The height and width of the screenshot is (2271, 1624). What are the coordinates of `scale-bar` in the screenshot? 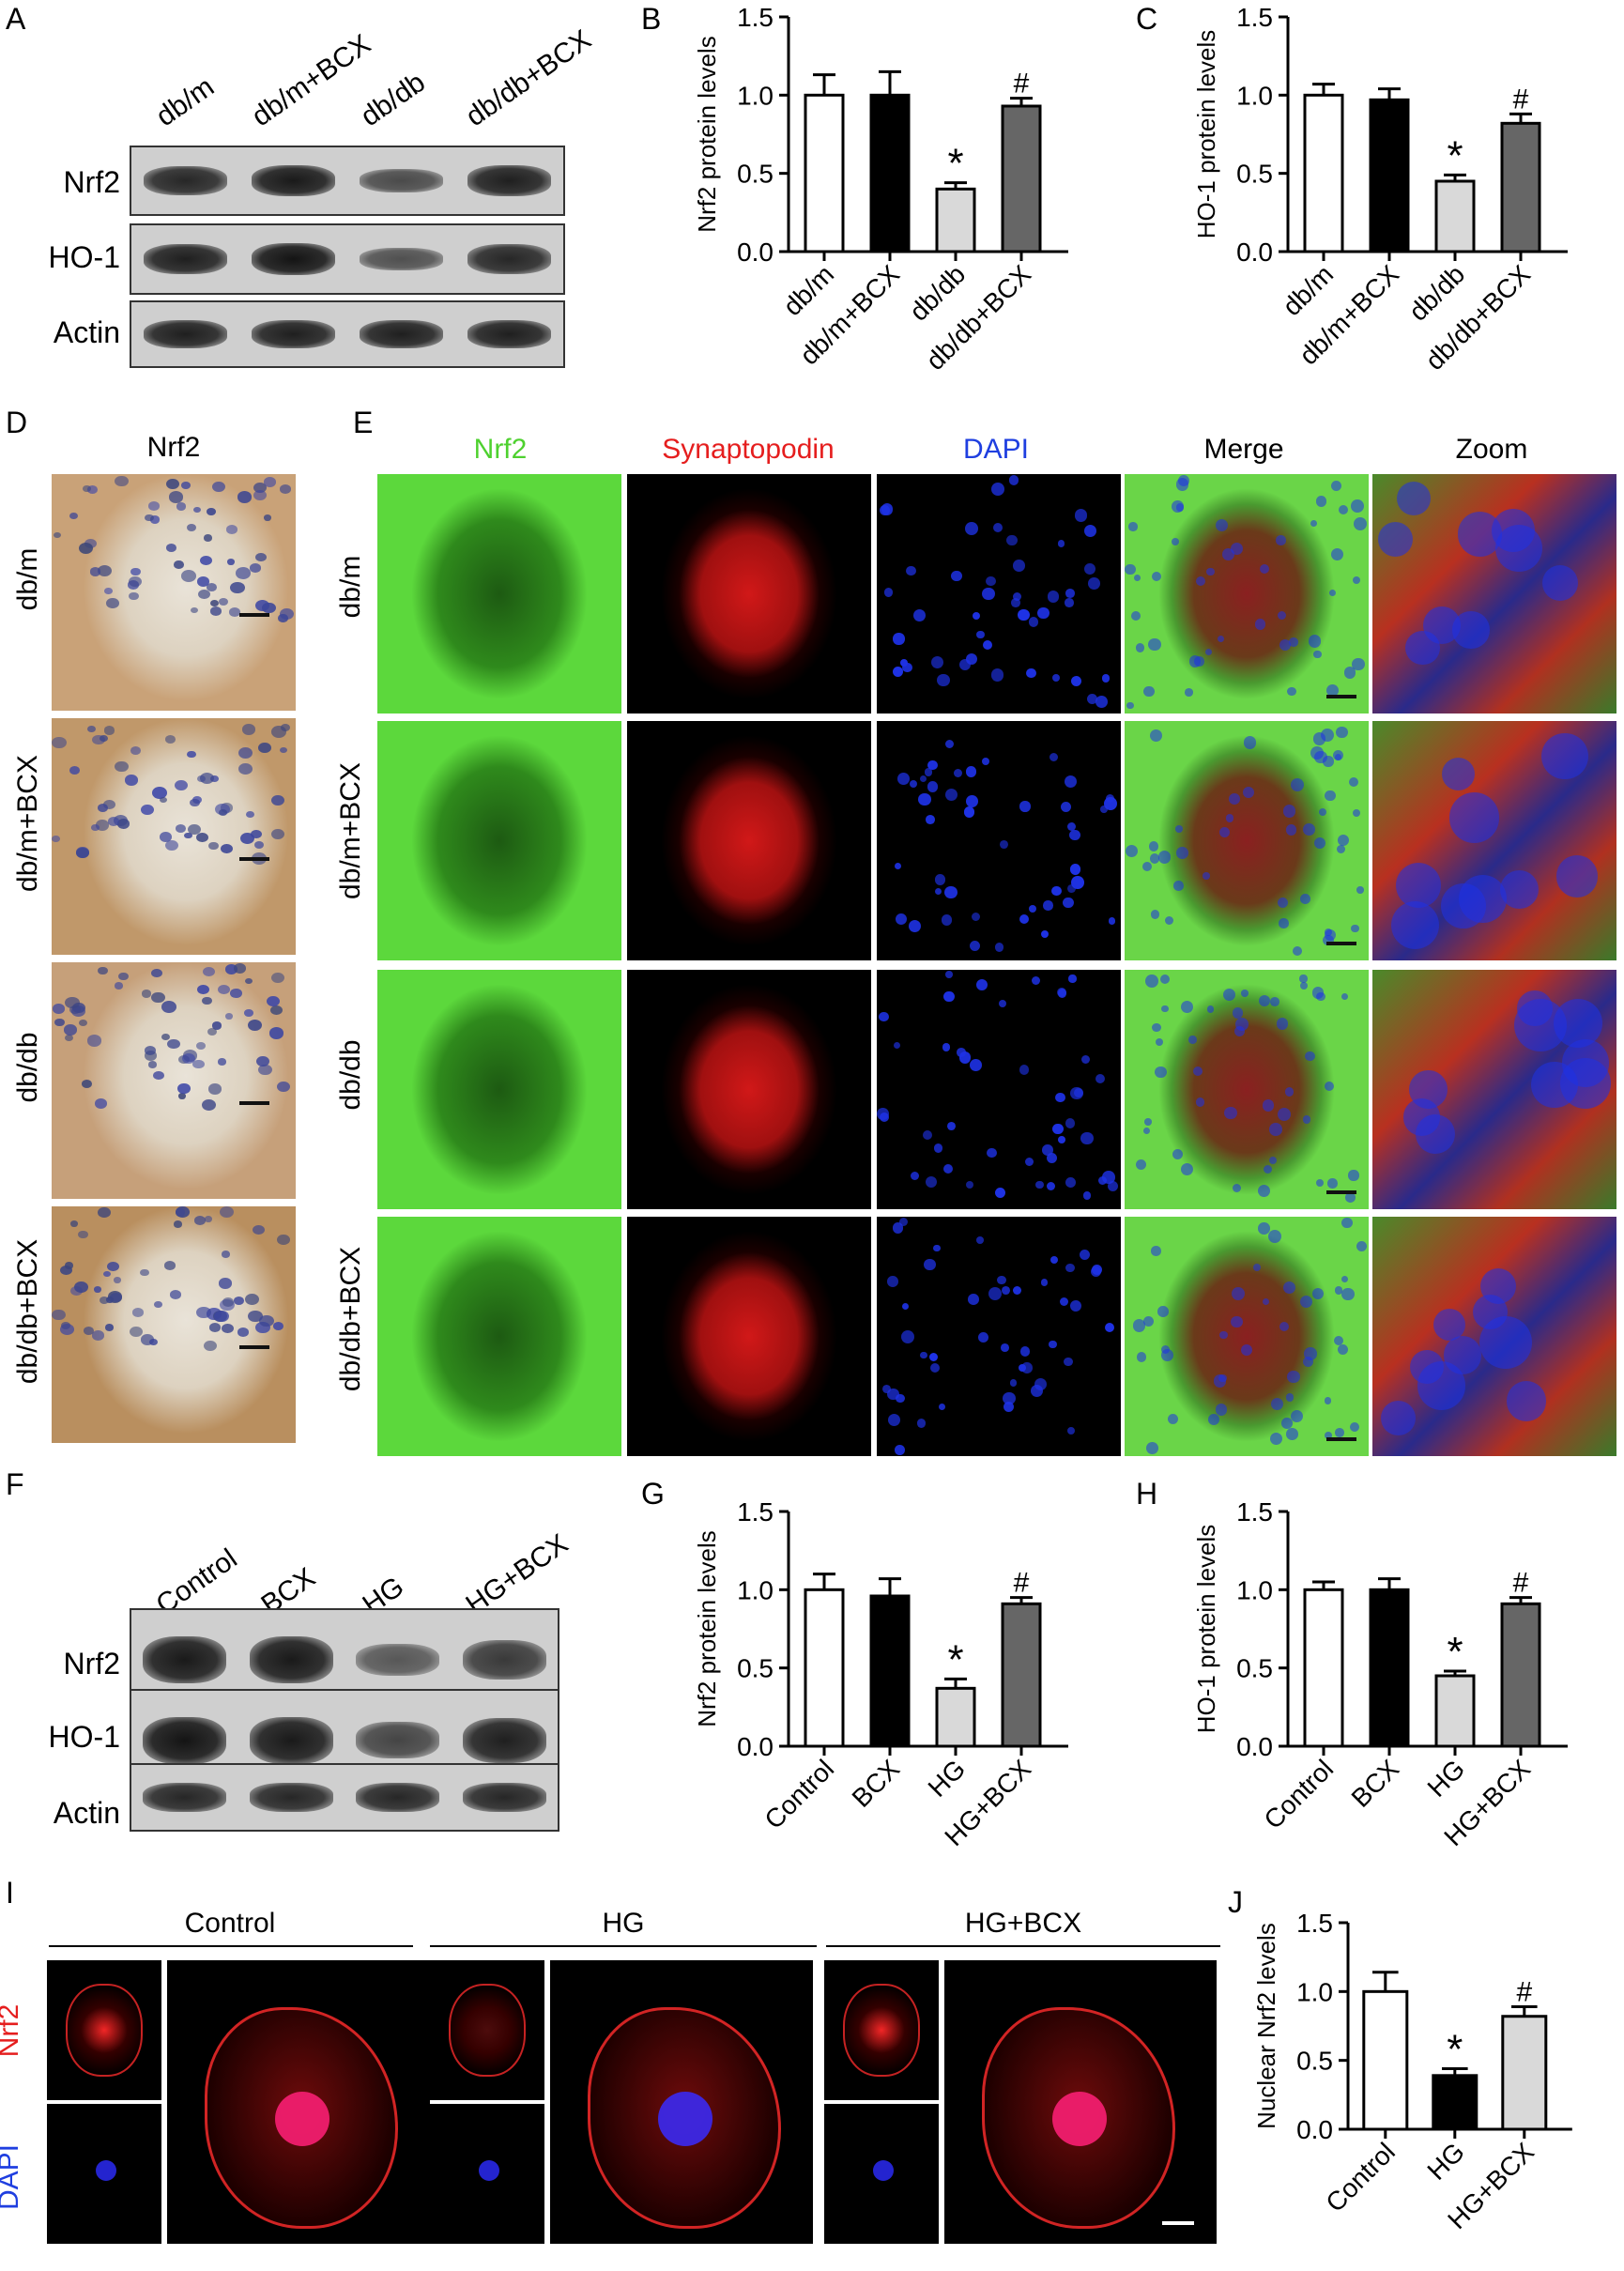 It's located at (254, 1103).